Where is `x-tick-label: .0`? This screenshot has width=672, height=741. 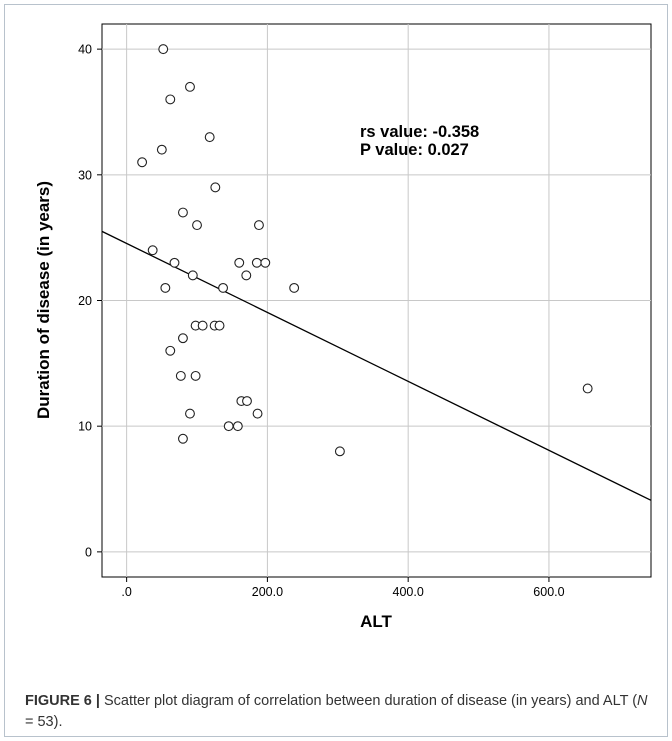
x-tick-label: .0 is located at coordinates (126, 592).